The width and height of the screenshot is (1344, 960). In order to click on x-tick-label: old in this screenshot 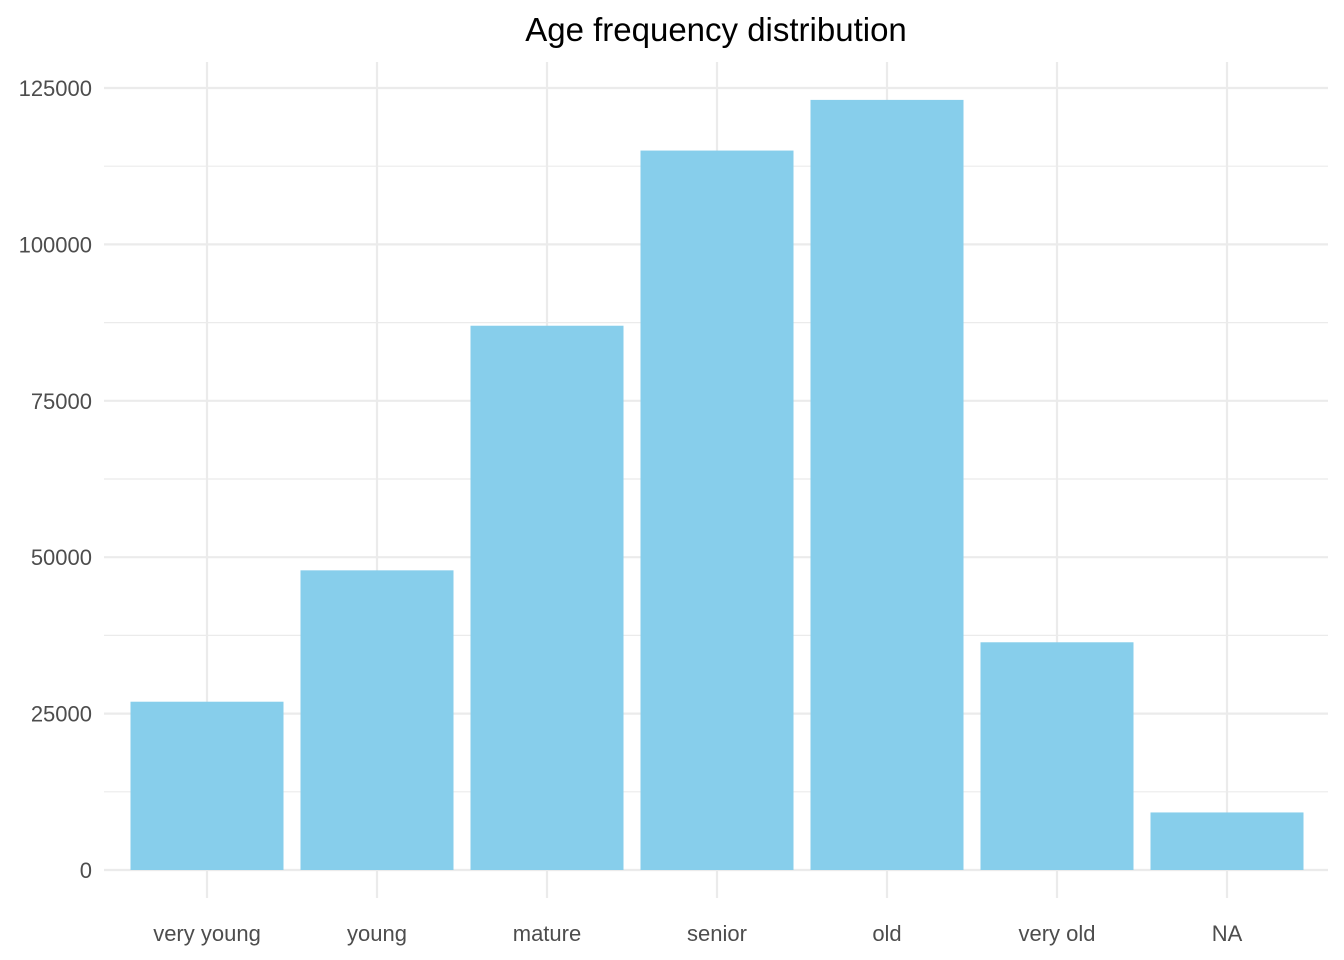, I will do `click(886, 933)`.